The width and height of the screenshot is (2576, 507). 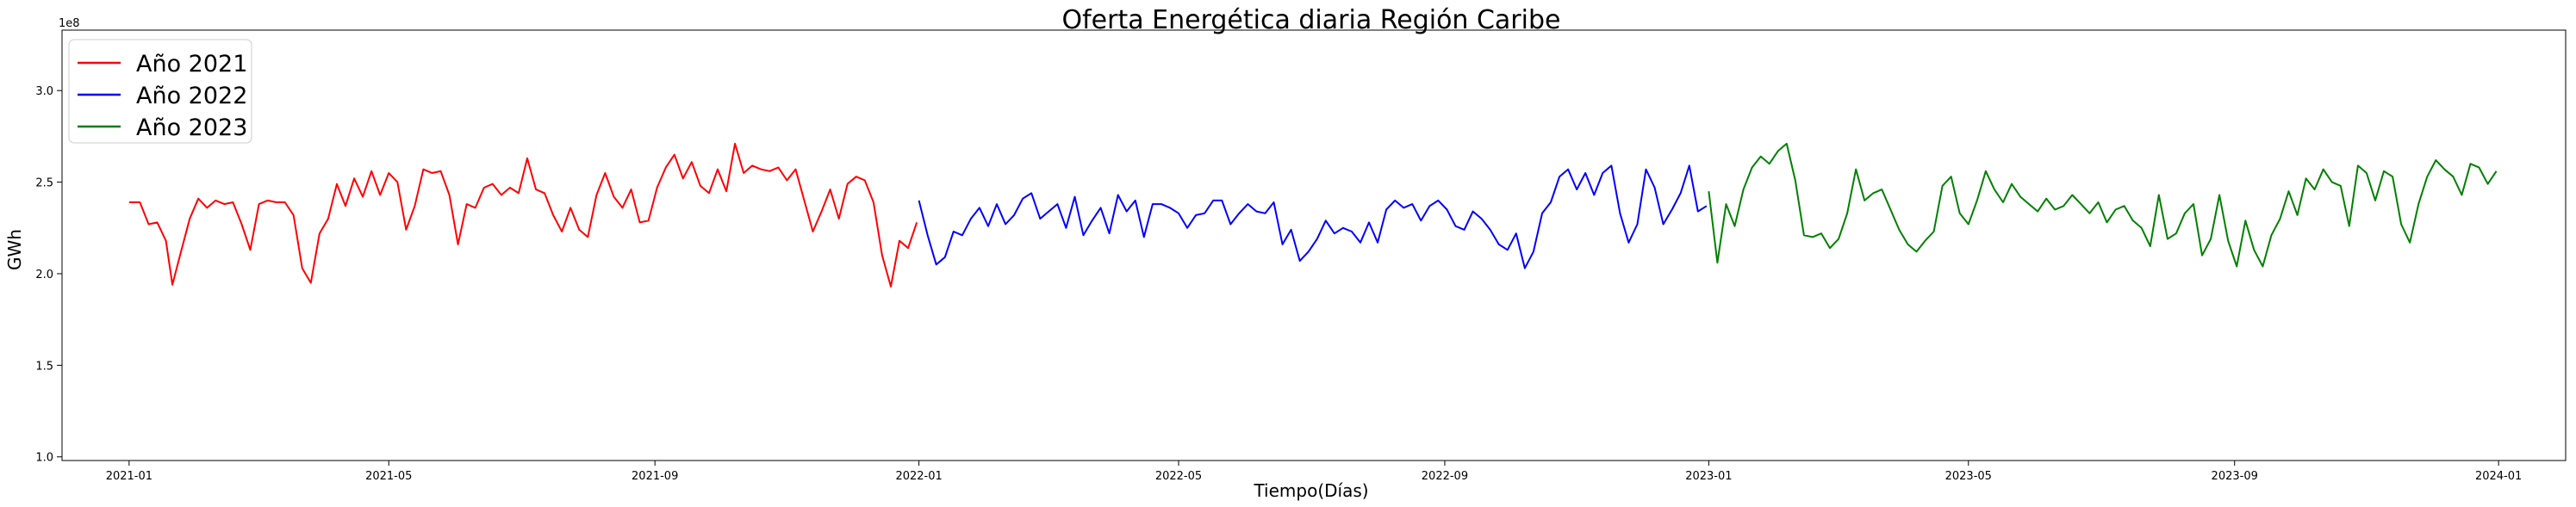 What do you see at coordinates (1312, 20) in the screenshot?
I see `chart-title: Oferta Energética diaria Región Caribe` at bounding box center [1312, 20].